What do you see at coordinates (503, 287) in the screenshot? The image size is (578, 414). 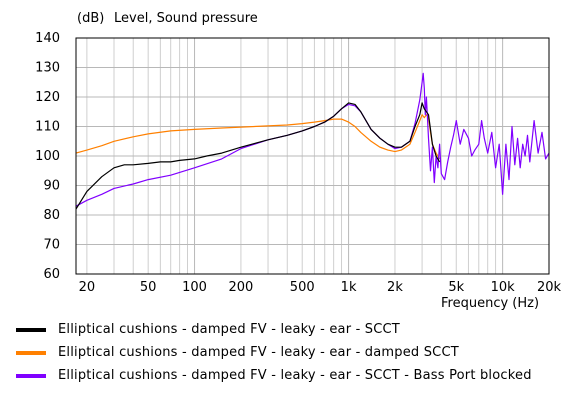 I see `x-tick-label: 10k` at bounding box center [503, 287].